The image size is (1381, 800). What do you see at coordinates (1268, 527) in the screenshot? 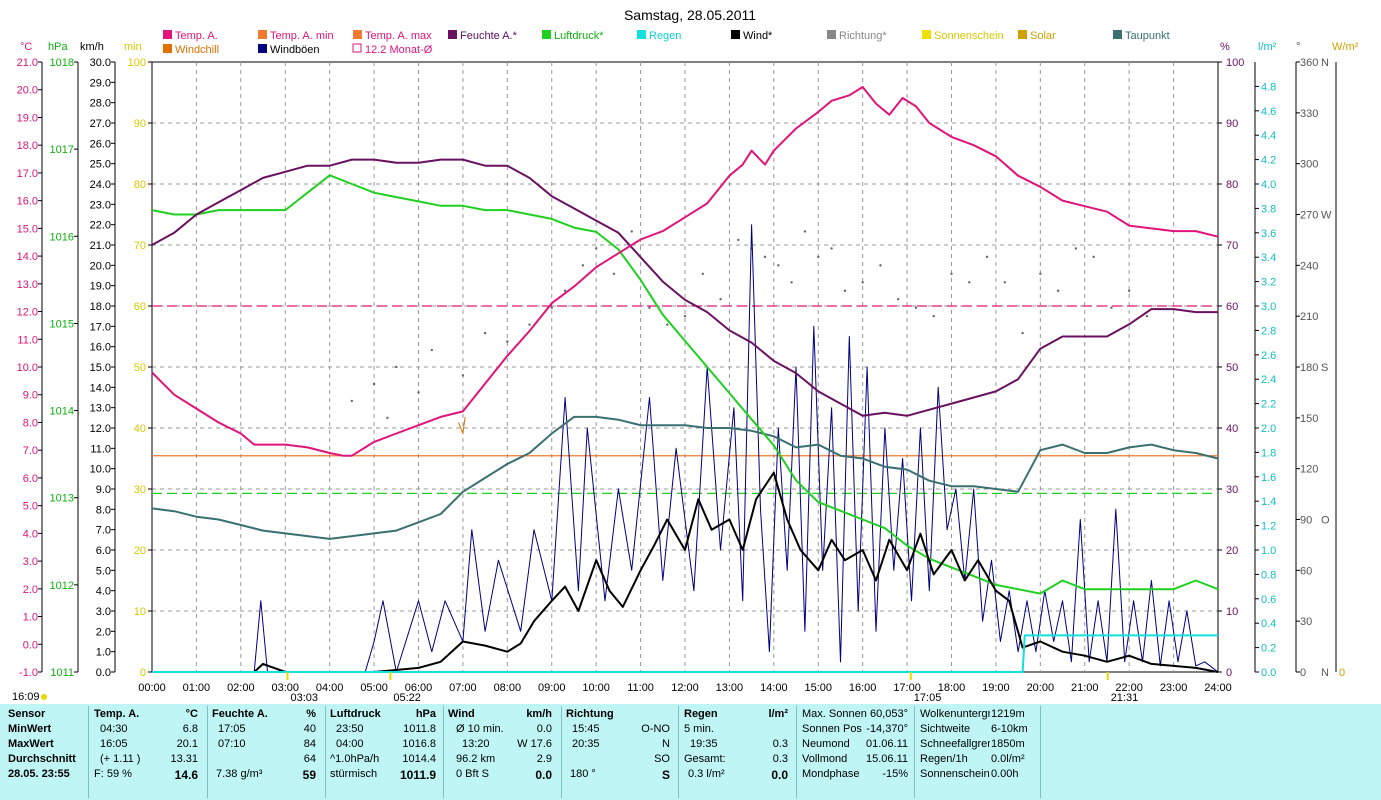
I see `rain-tick-label: 1.2` at bounding box center [1268, 527].